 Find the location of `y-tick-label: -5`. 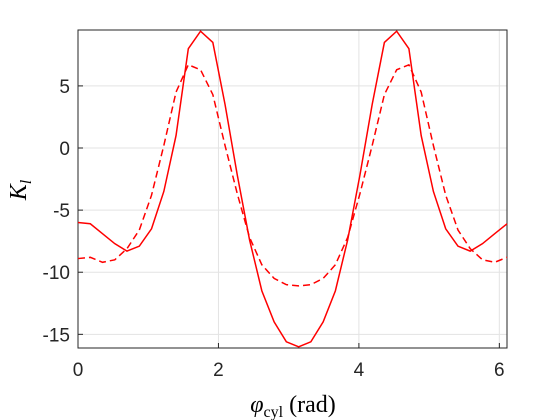

y-tick-label: -5 is located at coordinates (61, 211).